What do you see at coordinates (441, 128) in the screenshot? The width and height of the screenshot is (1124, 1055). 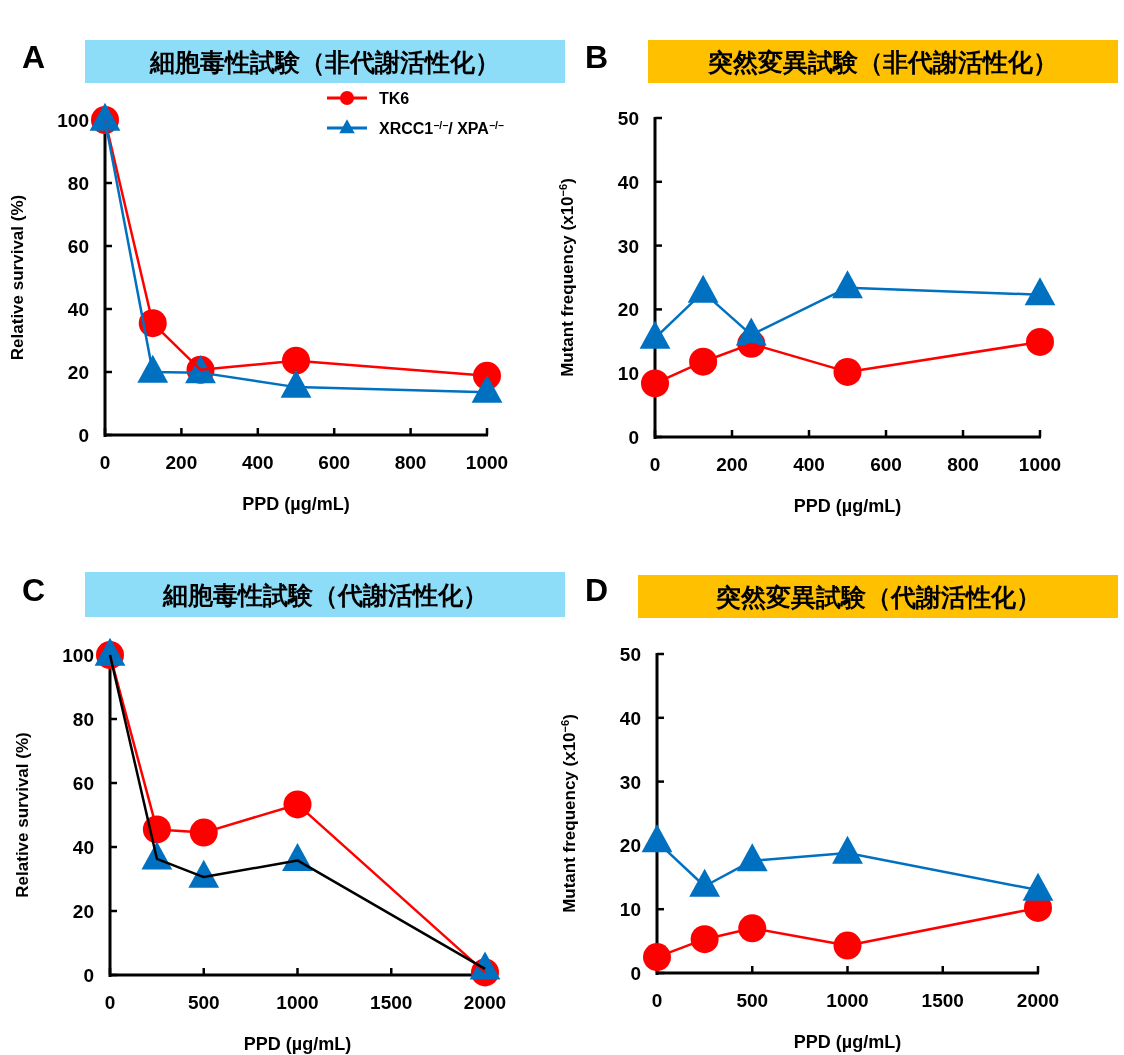 I see `legend-label: XRCC1$^{−/−}$/ XPA$^{−/−}$` at bounding box center [441, 128].